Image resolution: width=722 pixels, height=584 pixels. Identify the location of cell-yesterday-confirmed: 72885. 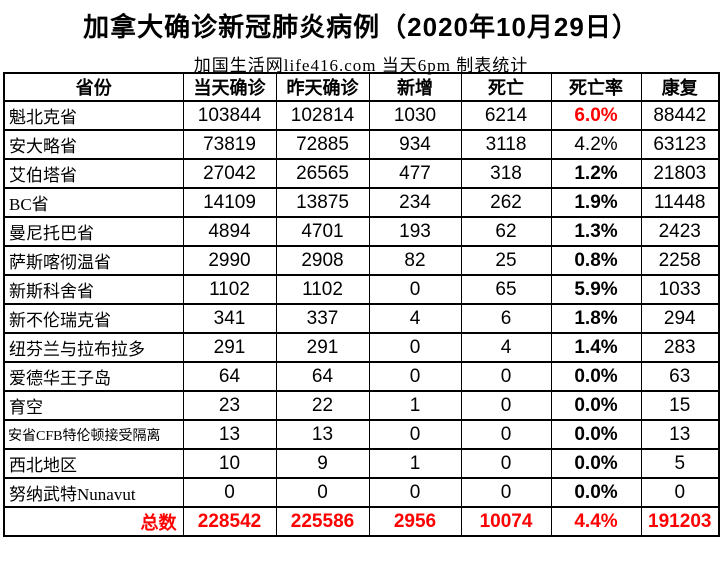
(322, 144).